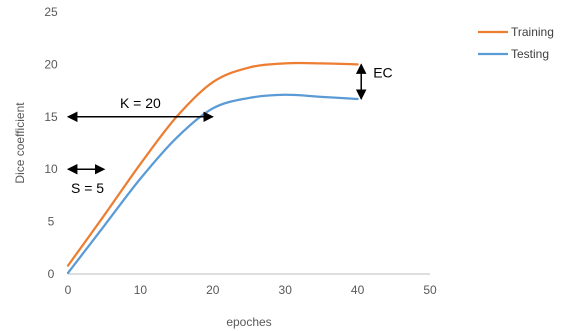  What do you see at coordinates (530, 54) in the screenshot?
I see `legend-label-testing: Testing` at bounding box center [530, 54].